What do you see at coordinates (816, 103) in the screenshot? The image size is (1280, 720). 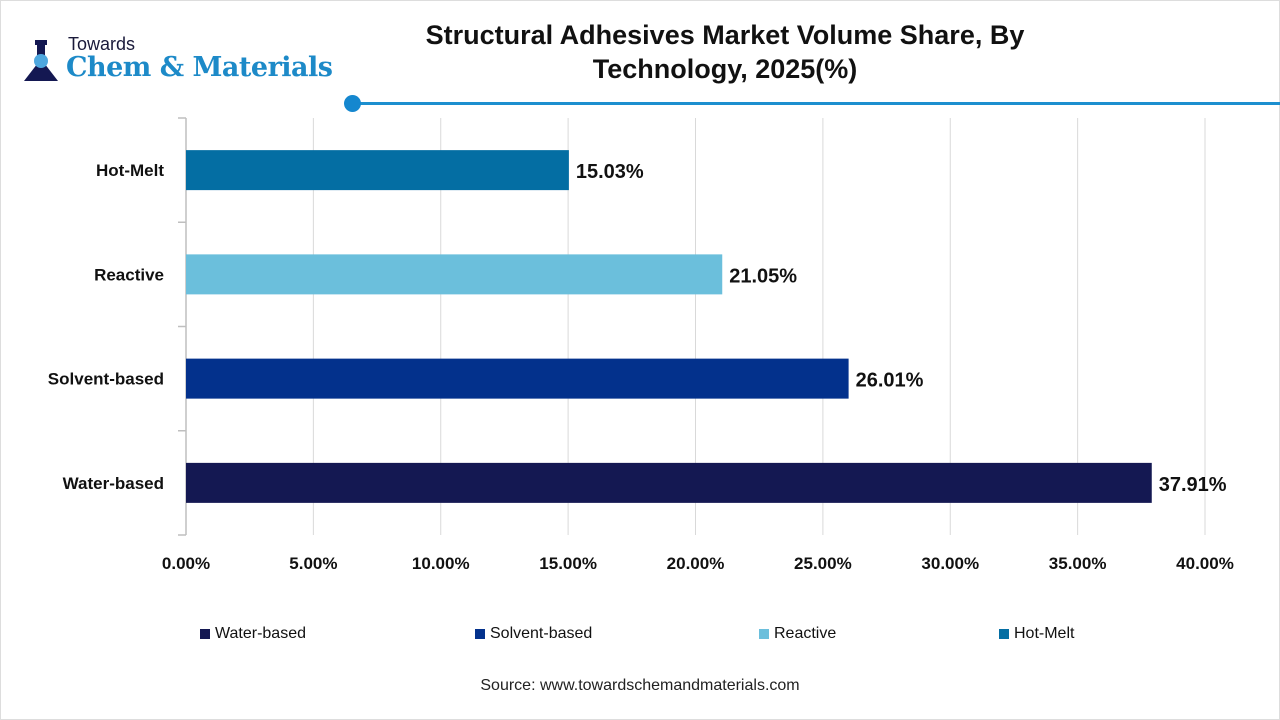 I see `title-underline` at bounding box center [816, 103].